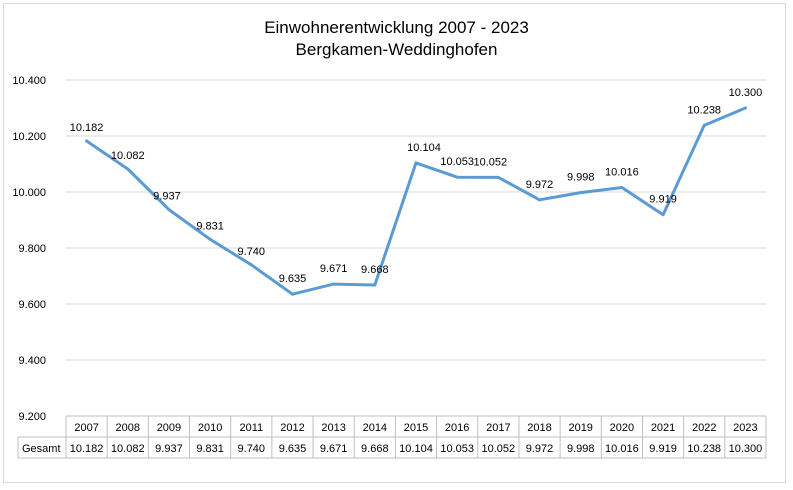 This screenshot has height=490, width=793. What do you see at coordinates (251, 428) in the screenshot?
I see `x-tick-label: 2011` at bounding box center [251, 428].